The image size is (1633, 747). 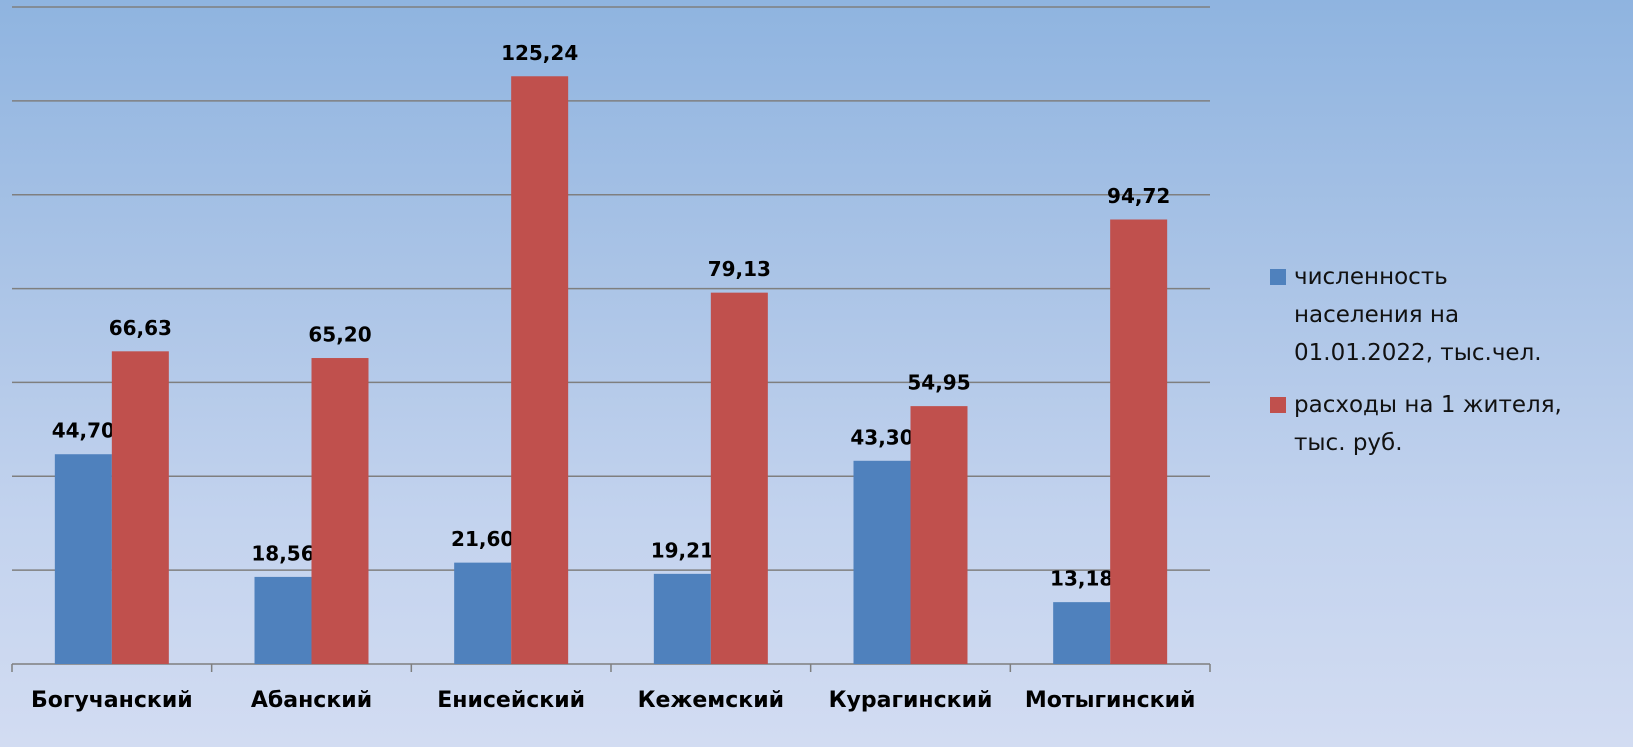 I want to click on data-label: 18,56, so click(x=282, y=553).